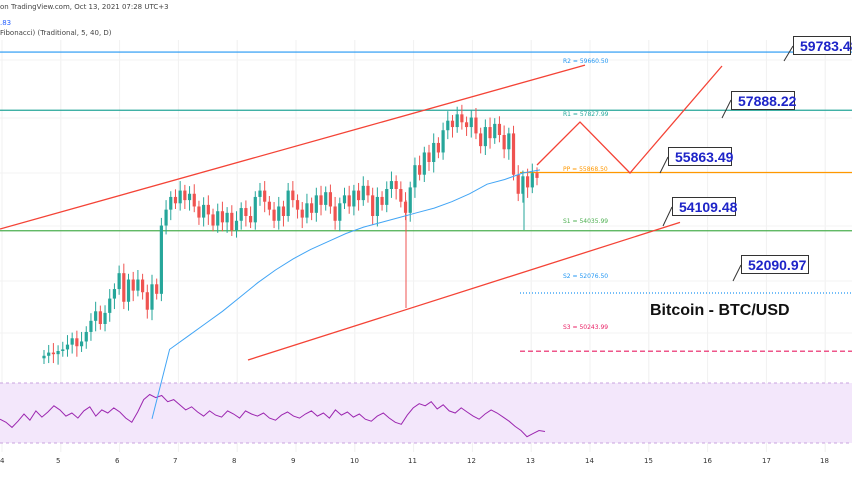 This screenshot has width=852, height=485. I want to click on x-tick-label: 15, so click(648, 461).